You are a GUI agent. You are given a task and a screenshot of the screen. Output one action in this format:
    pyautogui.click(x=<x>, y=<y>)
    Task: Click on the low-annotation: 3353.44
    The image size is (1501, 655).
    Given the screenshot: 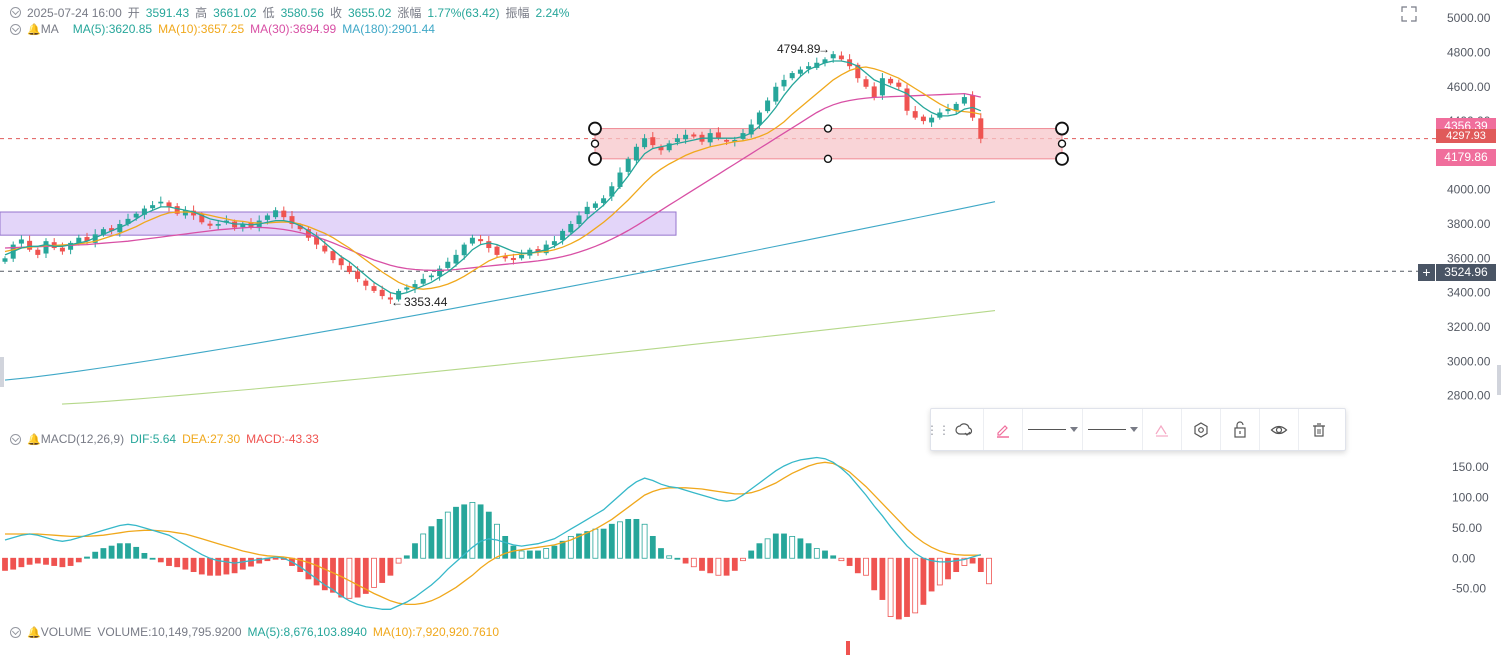 What is the action you would take?
    pyautogui.click(x=426, y=302)
    